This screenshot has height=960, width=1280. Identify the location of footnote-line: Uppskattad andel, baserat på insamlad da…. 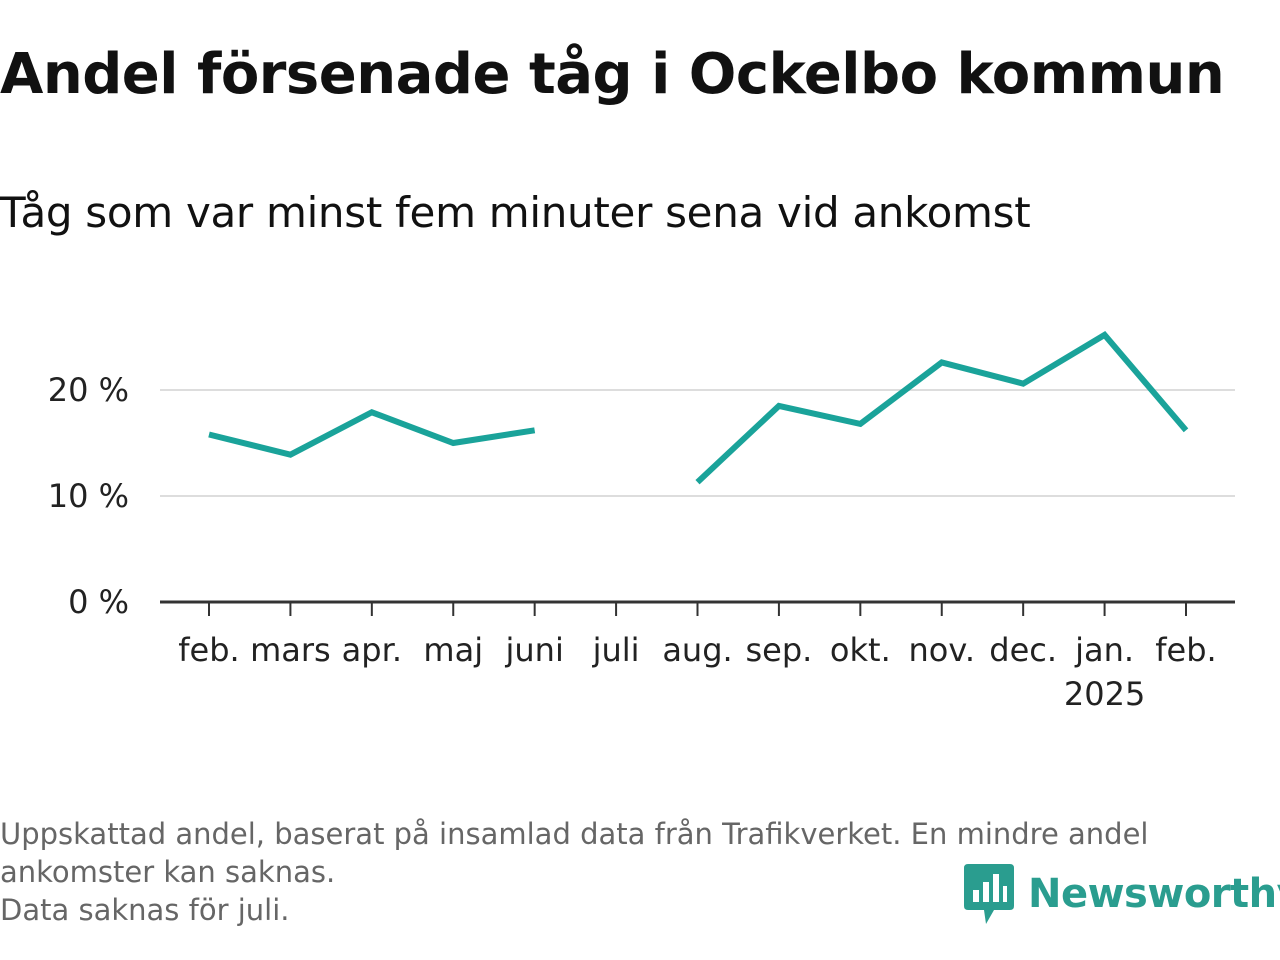
(574, 834).